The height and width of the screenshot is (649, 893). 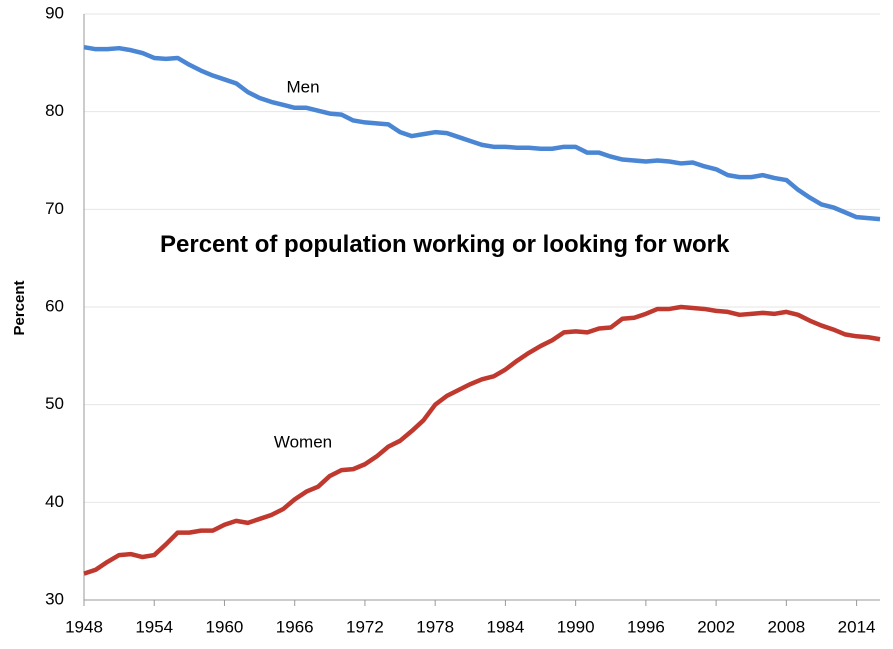 I want to click on x-tick-label: 1990, so click(x=576, y=626).